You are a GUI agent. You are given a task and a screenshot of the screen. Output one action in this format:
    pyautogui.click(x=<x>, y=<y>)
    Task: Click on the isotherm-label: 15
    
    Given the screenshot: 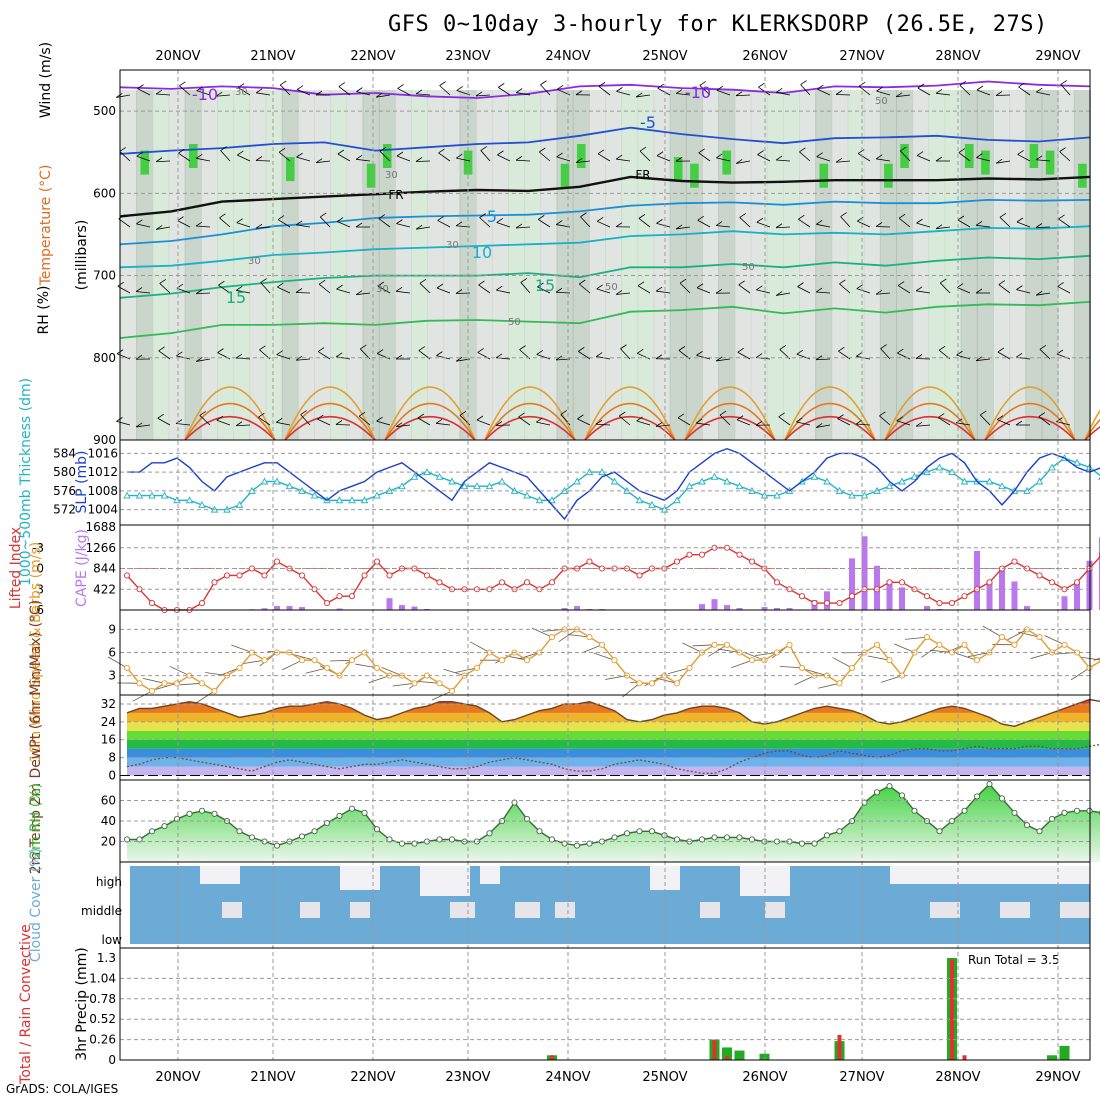 What is the action you would take?
    pyautogui.click(x=236, y=297)
    